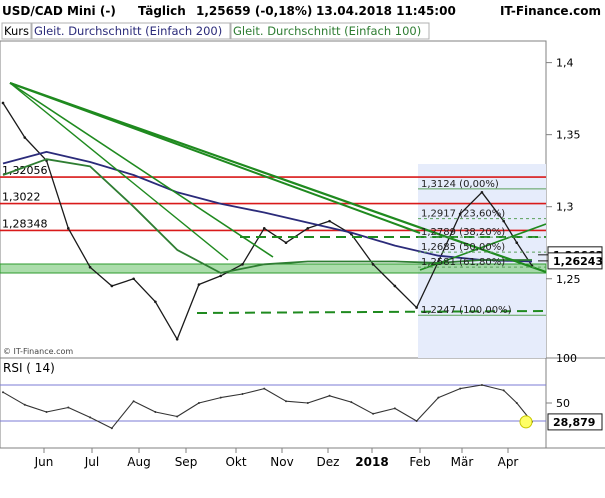  What do you see at coordinates (463, 247) in the screenshot?
I see `fib-level-label: 1,2685 (50,00%)` at bounding box center [463, 247].